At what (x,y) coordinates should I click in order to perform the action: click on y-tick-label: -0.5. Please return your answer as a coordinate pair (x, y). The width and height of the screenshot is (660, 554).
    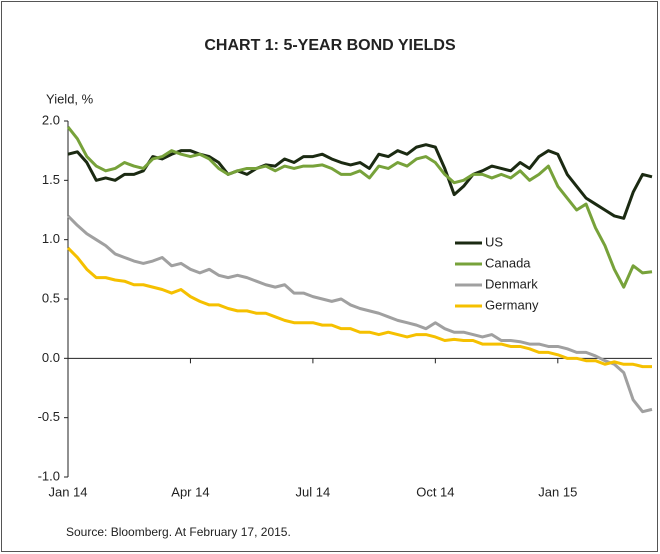
    Looking at the image, I should click on (49, 416).